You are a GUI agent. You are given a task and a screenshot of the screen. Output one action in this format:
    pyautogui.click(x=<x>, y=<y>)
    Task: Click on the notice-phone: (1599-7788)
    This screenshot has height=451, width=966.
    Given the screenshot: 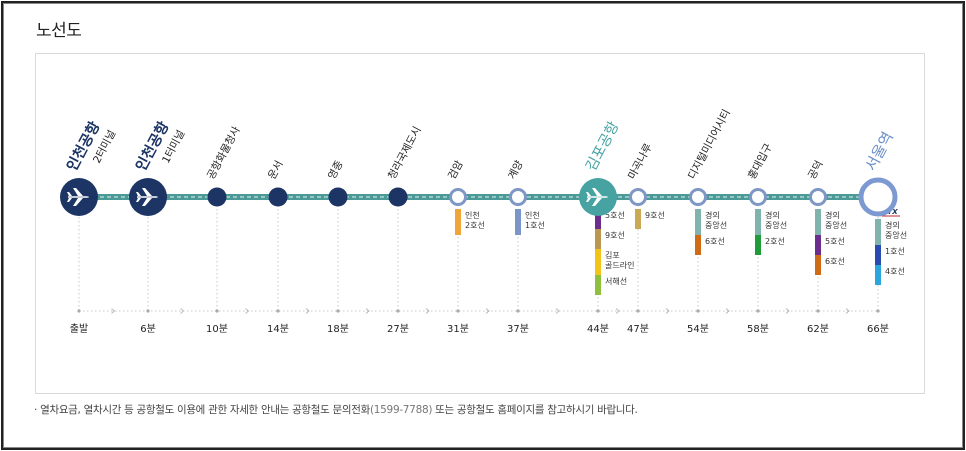 What is the action you would take?
    pyautogui.click(x=401, y=410)
    